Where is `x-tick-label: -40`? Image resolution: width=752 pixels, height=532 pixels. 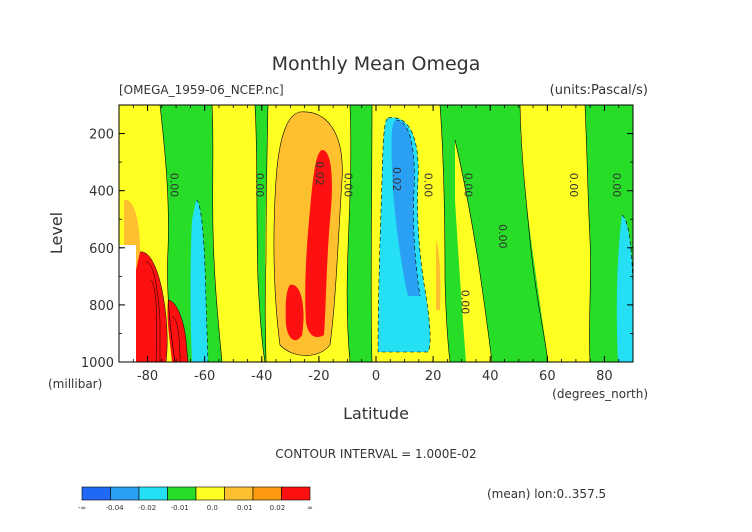 x-tick-label: -40 is located at coordinates (261, 376).